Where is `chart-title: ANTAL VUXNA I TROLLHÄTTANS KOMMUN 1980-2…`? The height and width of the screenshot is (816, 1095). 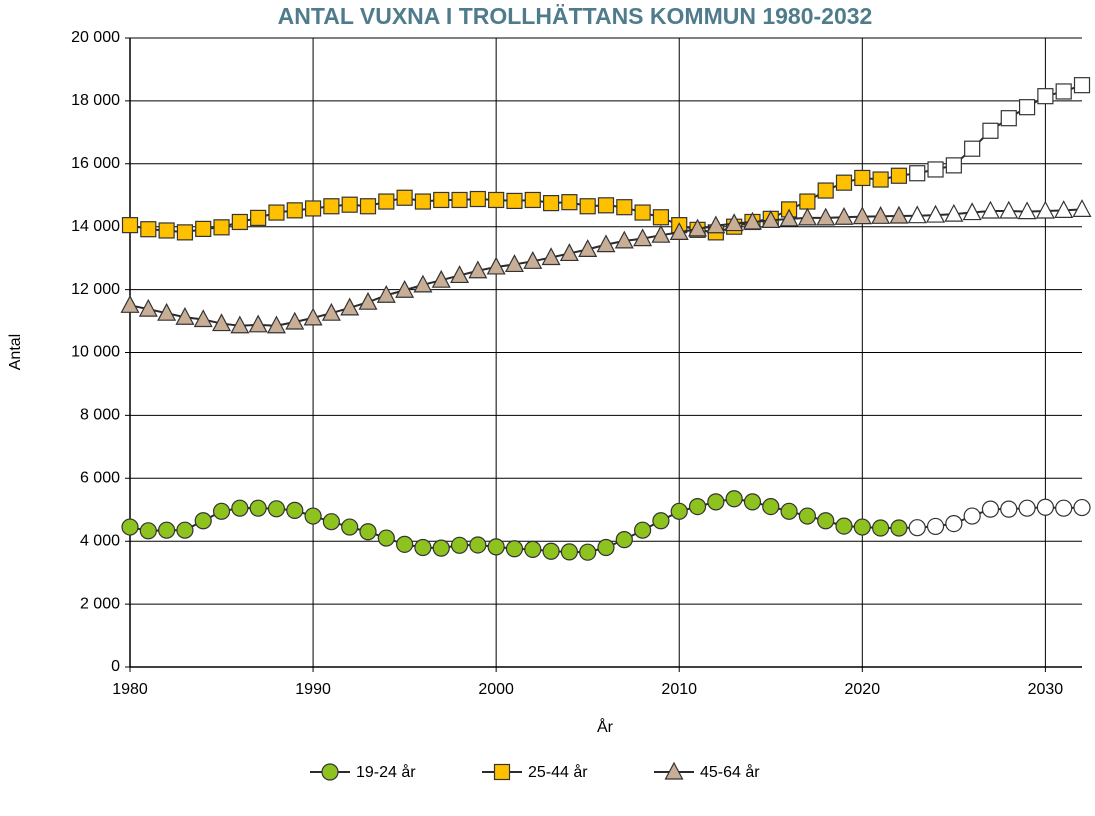 chart-title: ANTAL VUXNA I TROLLHÄTTANS KOMMUN 1980-2… is located at coordinates (575, 16).